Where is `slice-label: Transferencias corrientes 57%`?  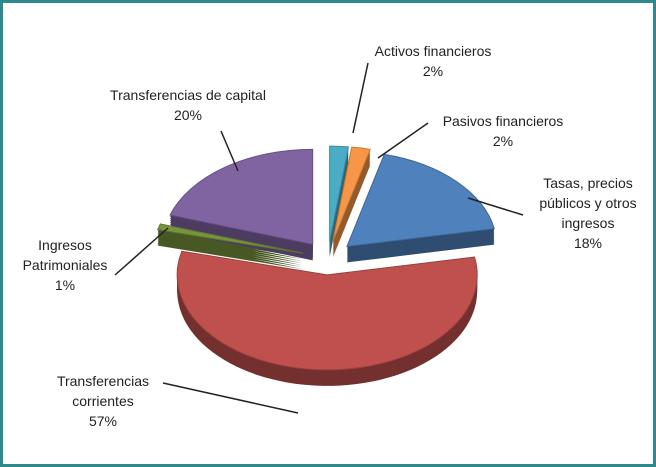 slice-label: Transferencias corrientes 57% is located at coordinates (103, 401).